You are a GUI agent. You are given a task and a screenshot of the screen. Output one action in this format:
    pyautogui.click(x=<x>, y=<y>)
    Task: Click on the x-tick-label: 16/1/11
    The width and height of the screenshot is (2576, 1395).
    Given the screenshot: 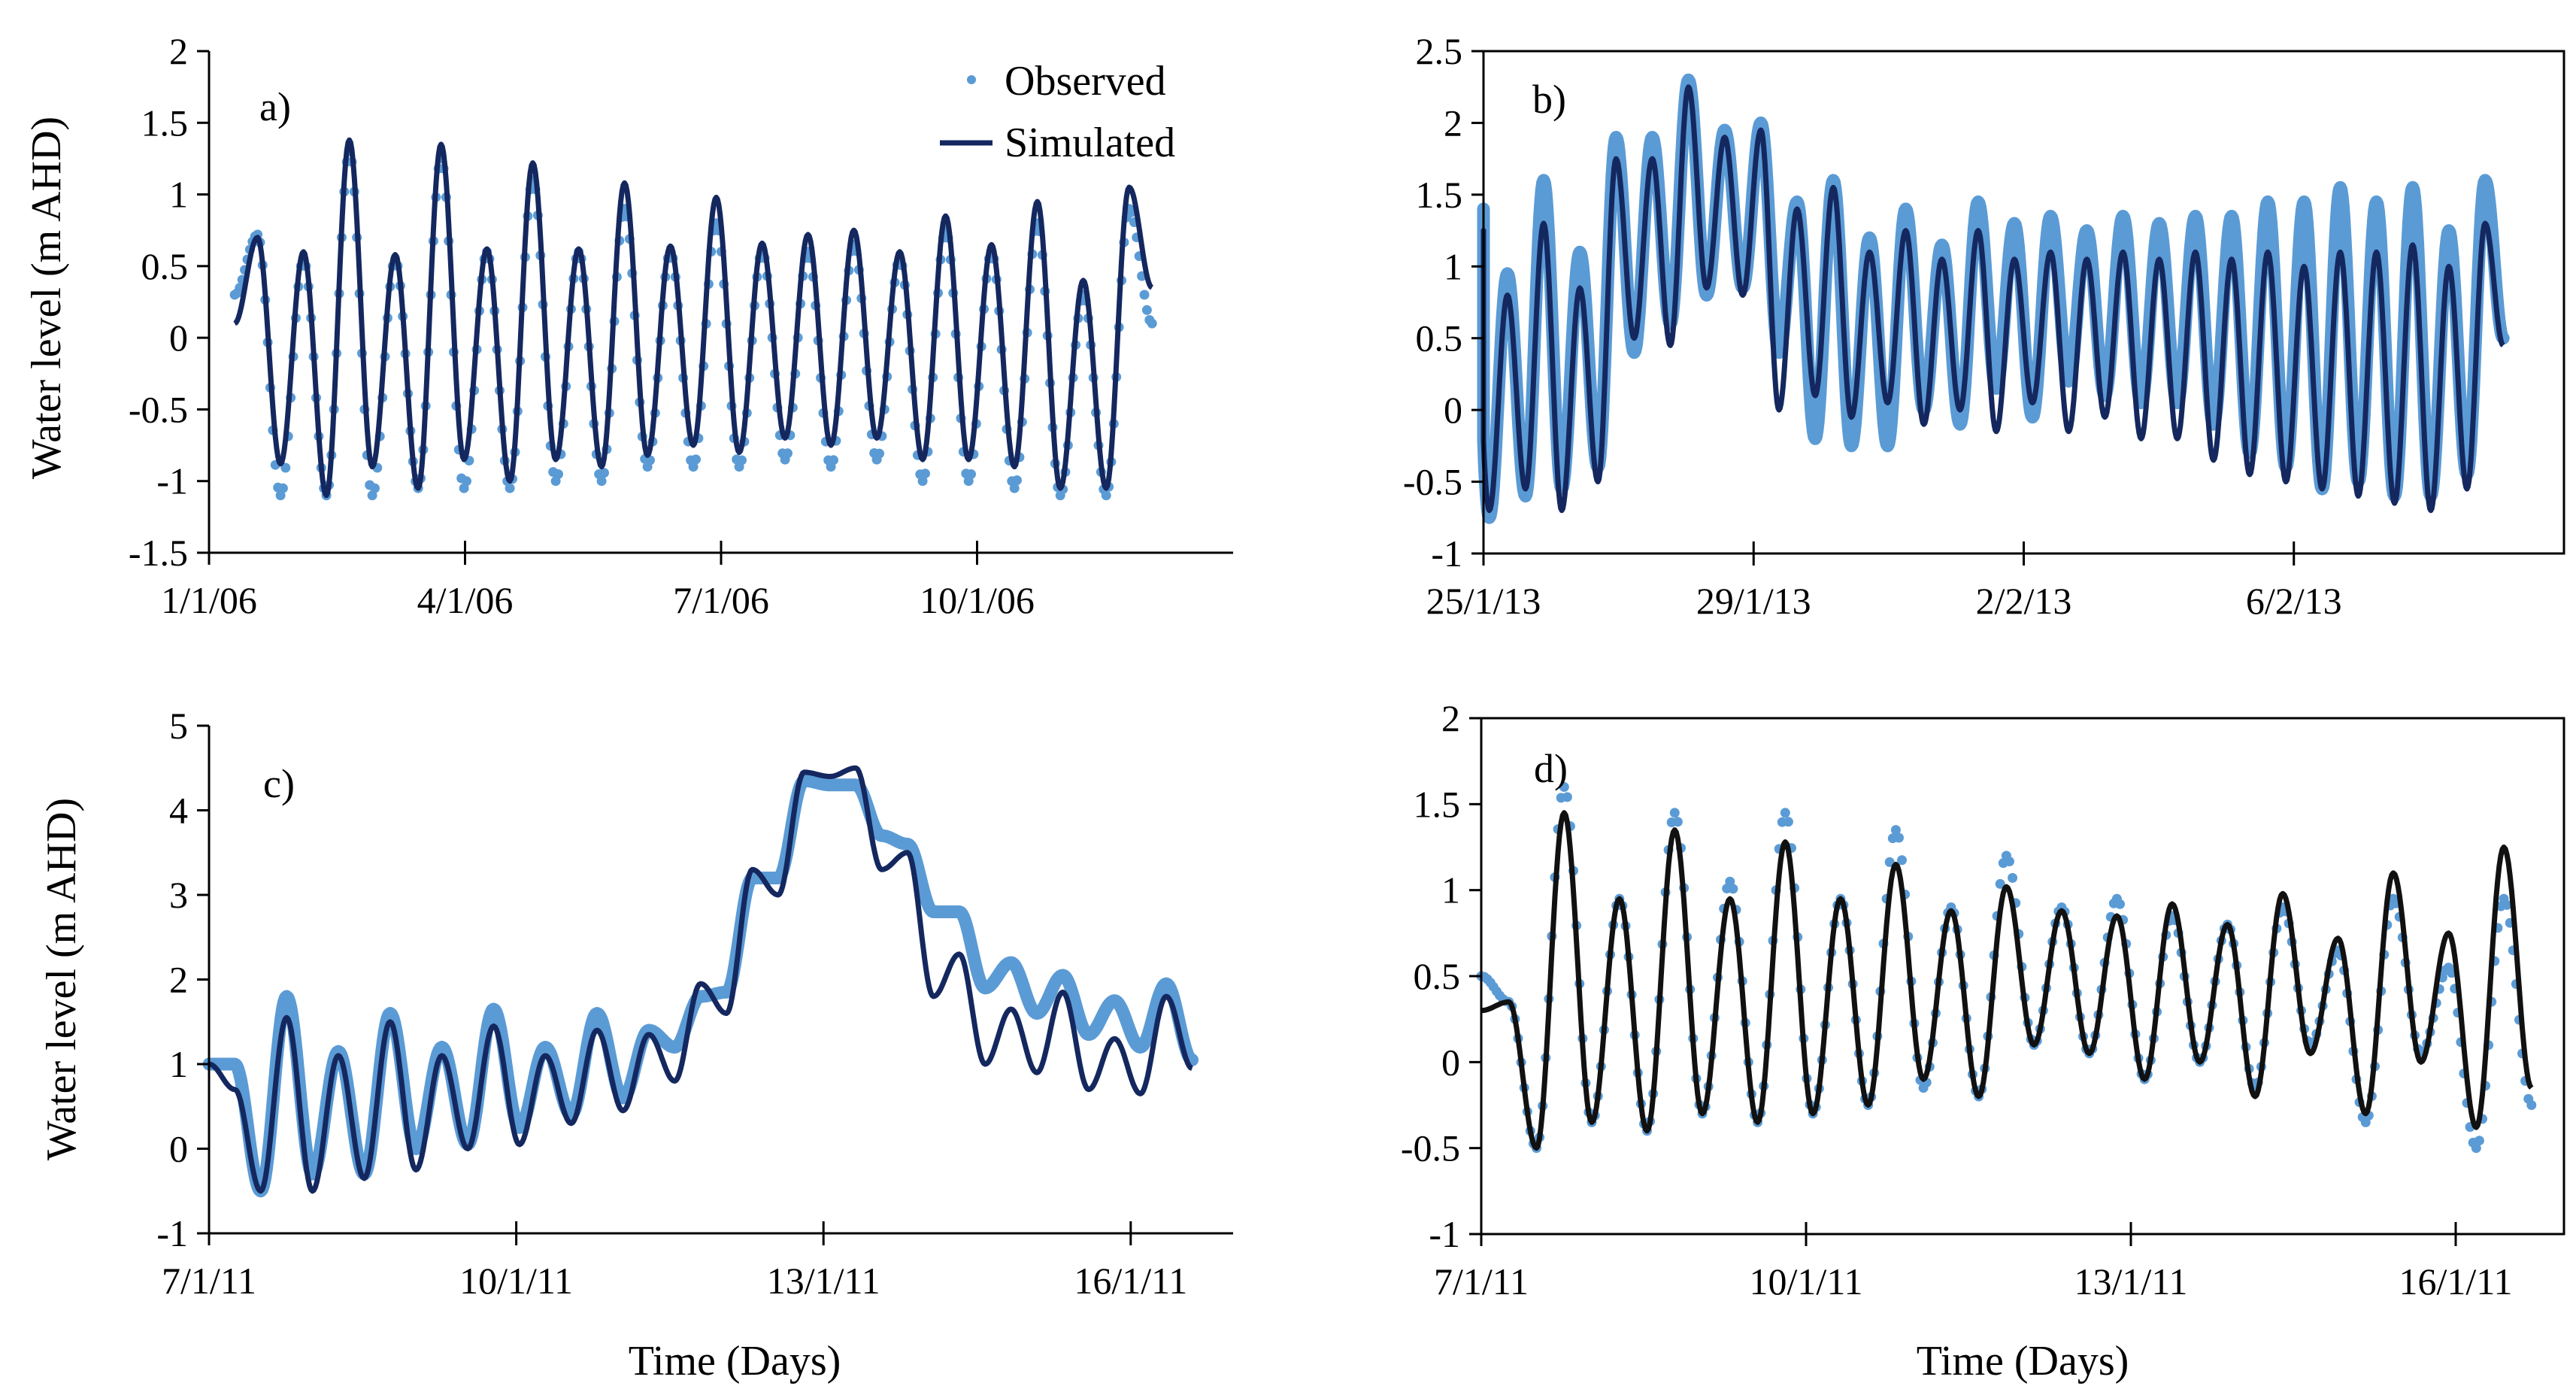 What is the action you would take?
    pyautogui.click(x=1130, y=1281)
    